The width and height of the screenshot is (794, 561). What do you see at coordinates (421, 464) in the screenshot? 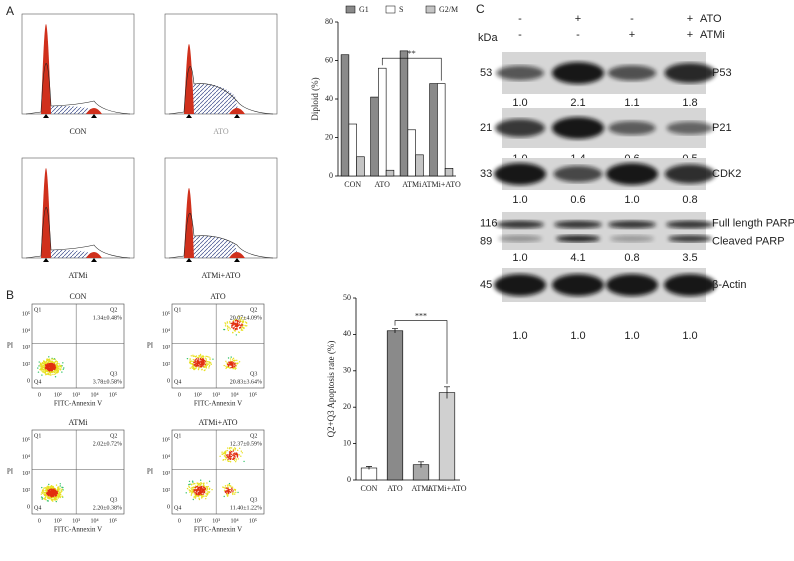
I see `error-bar` at bounding box center [421, 464].